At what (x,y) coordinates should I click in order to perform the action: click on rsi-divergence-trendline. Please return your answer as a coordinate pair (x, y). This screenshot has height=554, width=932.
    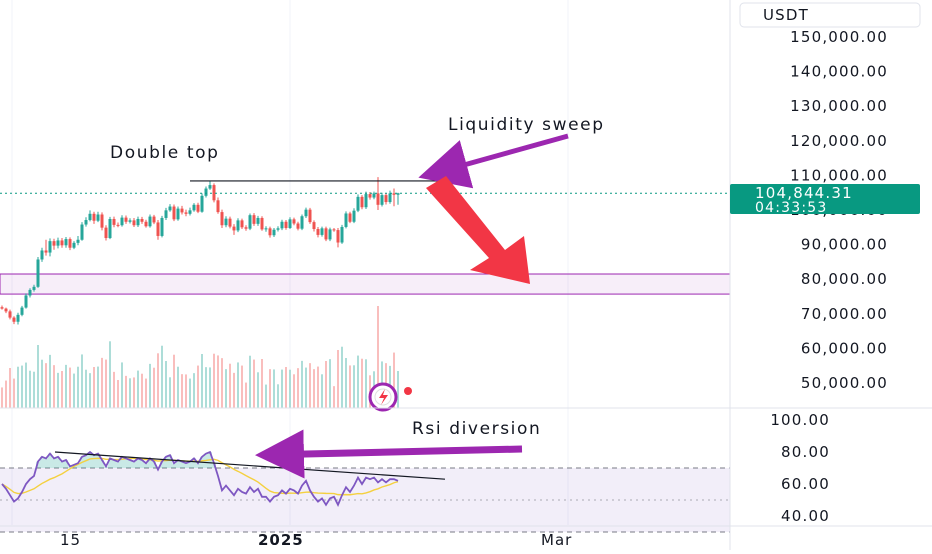
    Looking at the image, I should click on (250, 465).